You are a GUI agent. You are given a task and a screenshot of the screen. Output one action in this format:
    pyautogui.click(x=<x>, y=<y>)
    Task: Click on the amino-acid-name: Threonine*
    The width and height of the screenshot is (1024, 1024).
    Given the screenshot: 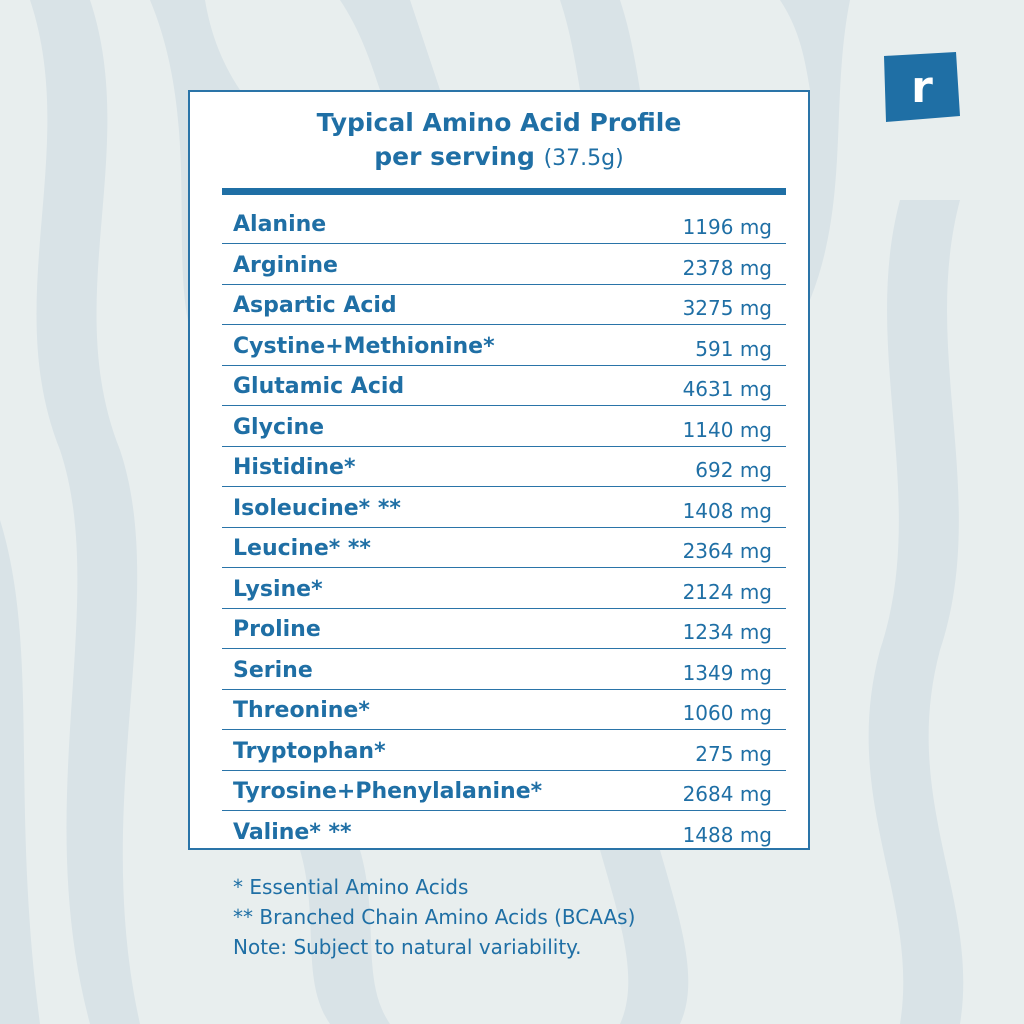 What is the action you would take?
    pyautogui.click(x=301, y=710)
    